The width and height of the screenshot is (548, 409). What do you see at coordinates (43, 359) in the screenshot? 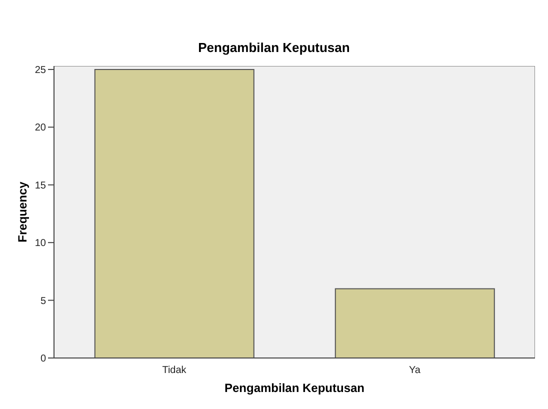
I see `y-tick-label: 0` at bounding box center [43, 359].